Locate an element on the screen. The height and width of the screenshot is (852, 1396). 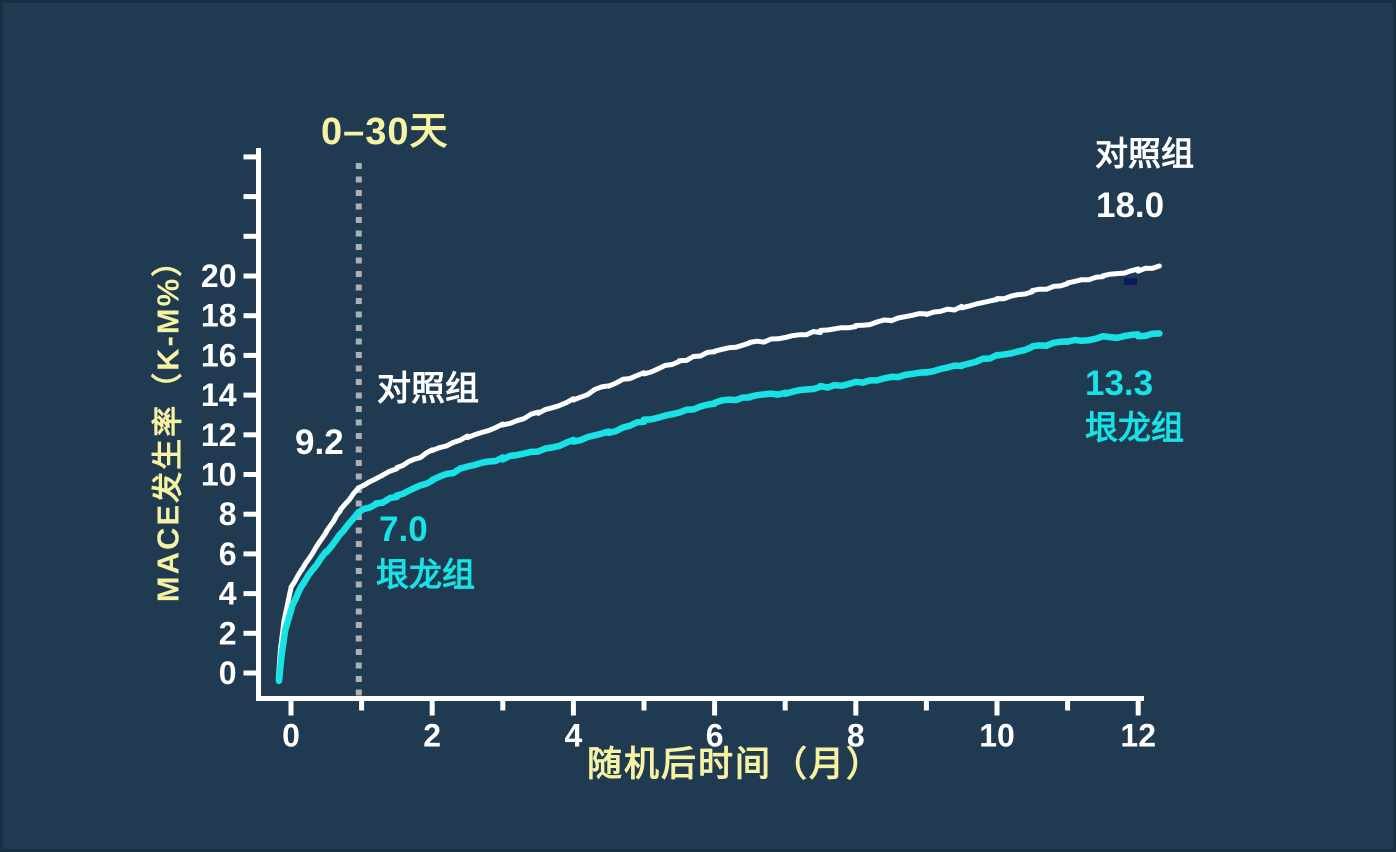
x-tick-label: 10 is located at coordinates (997, 736).